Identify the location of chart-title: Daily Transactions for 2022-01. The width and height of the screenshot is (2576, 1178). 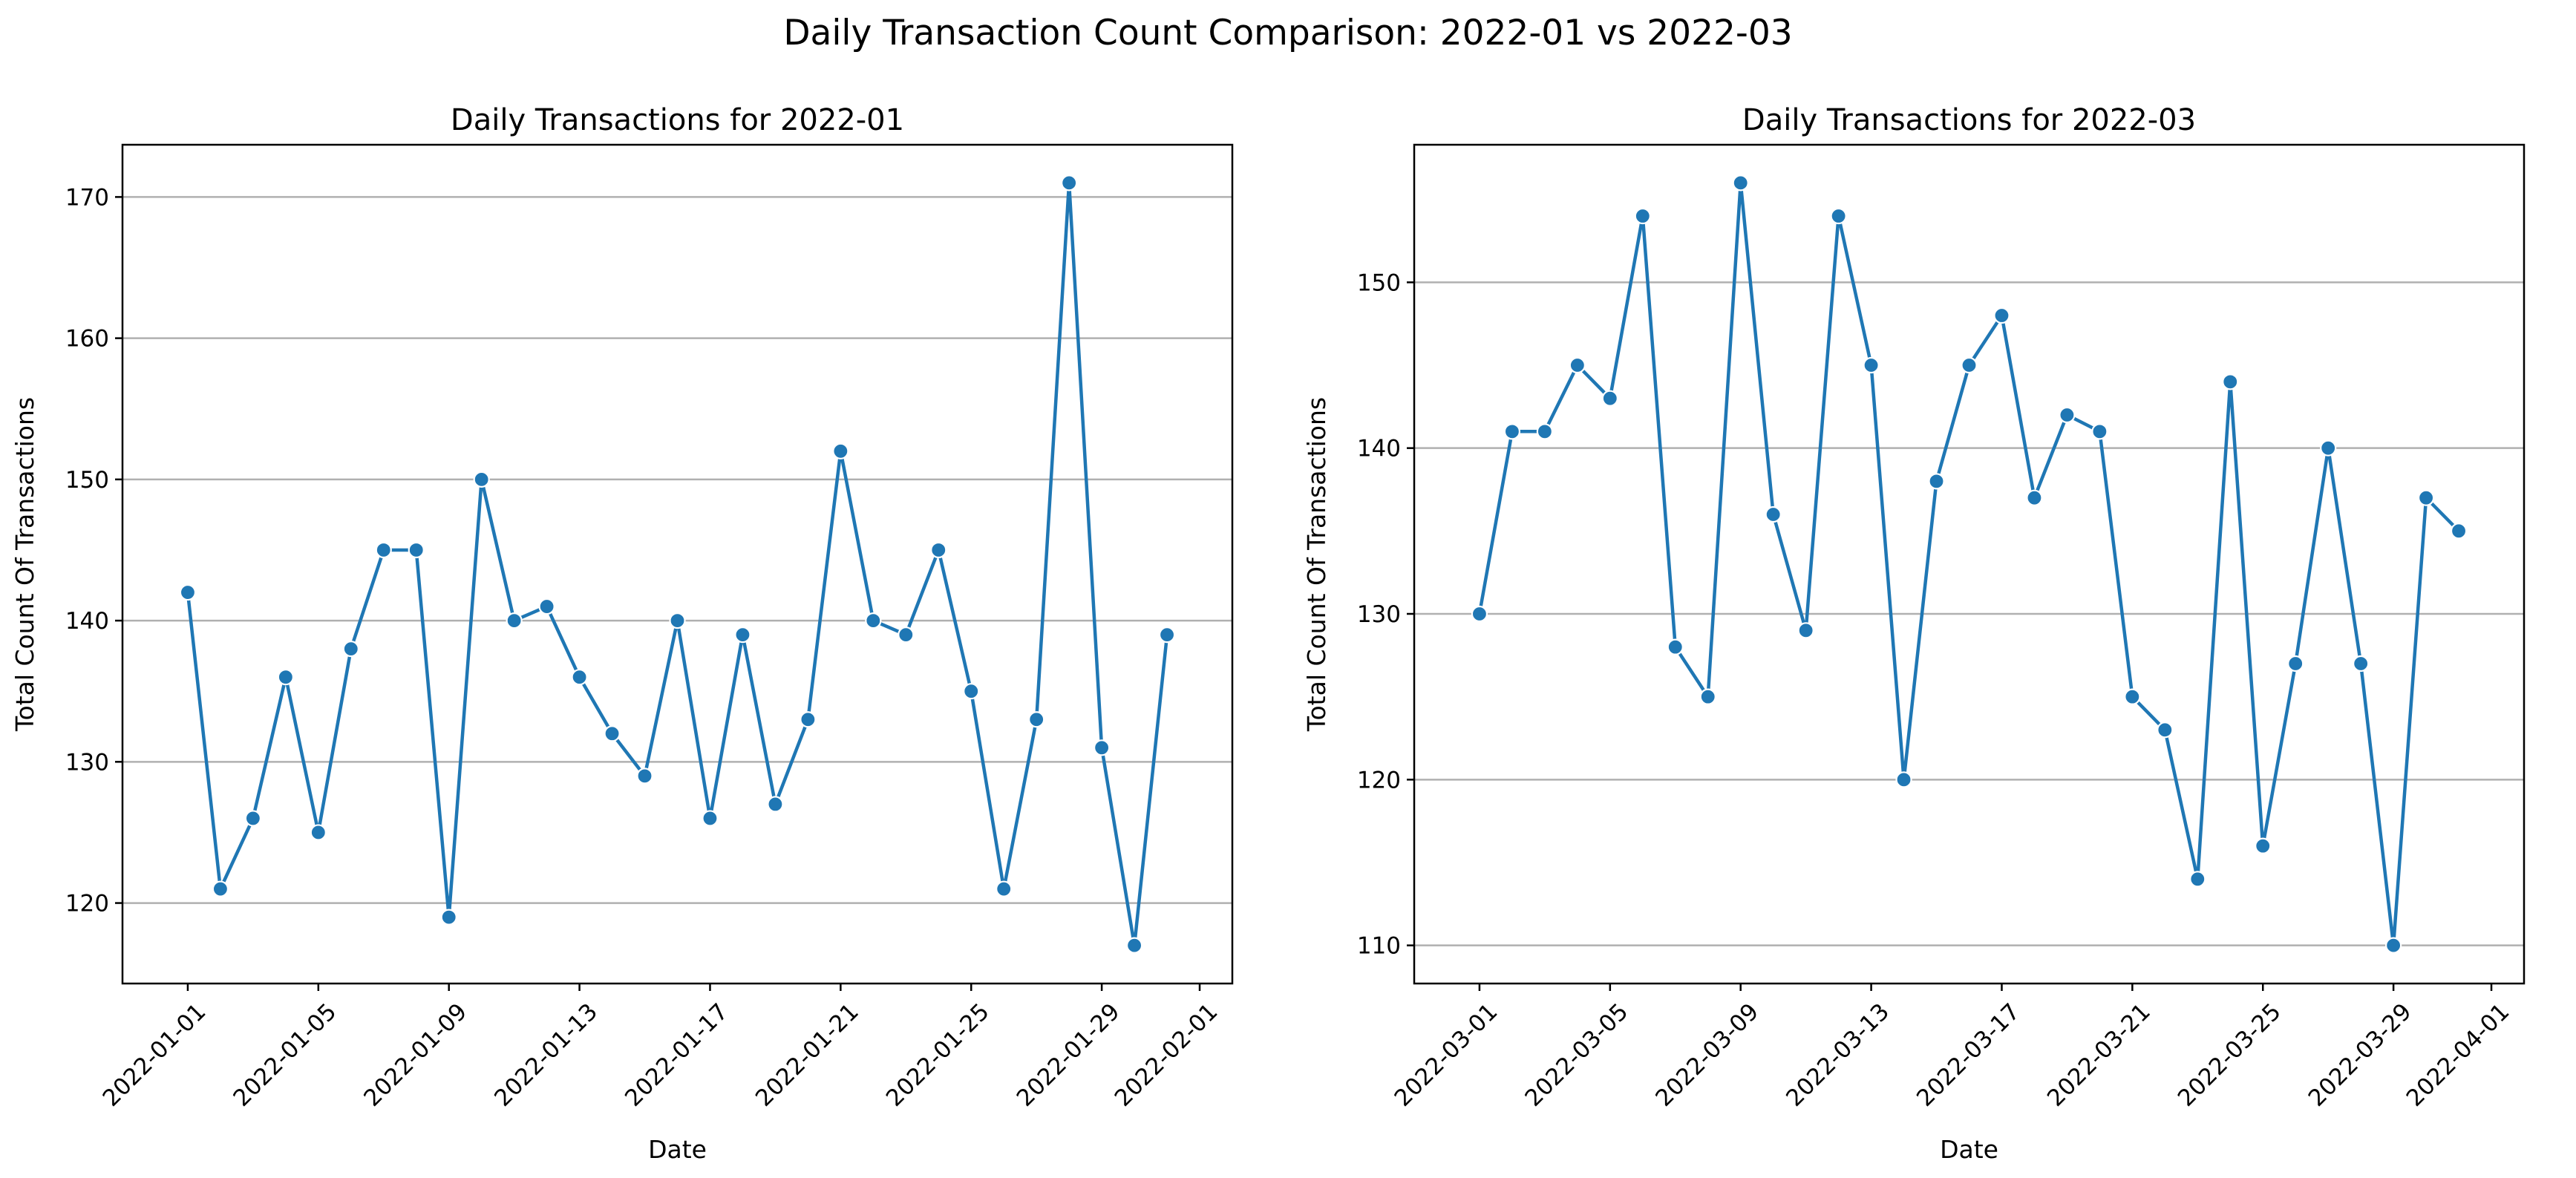
(677, 120).